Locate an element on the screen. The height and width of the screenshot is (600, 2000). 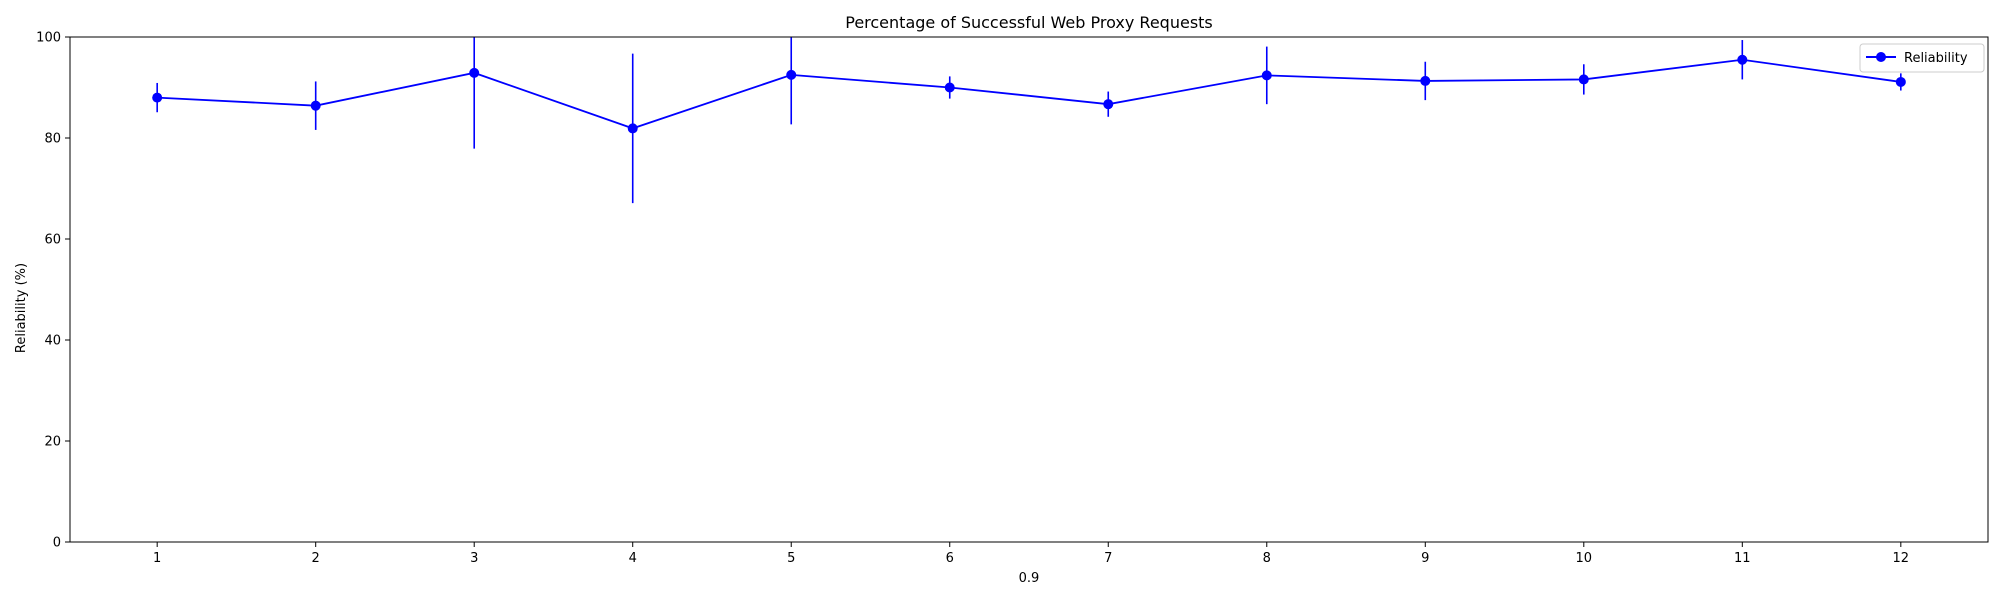
x-tick-label: 4 is located at coordinates (633, 558).